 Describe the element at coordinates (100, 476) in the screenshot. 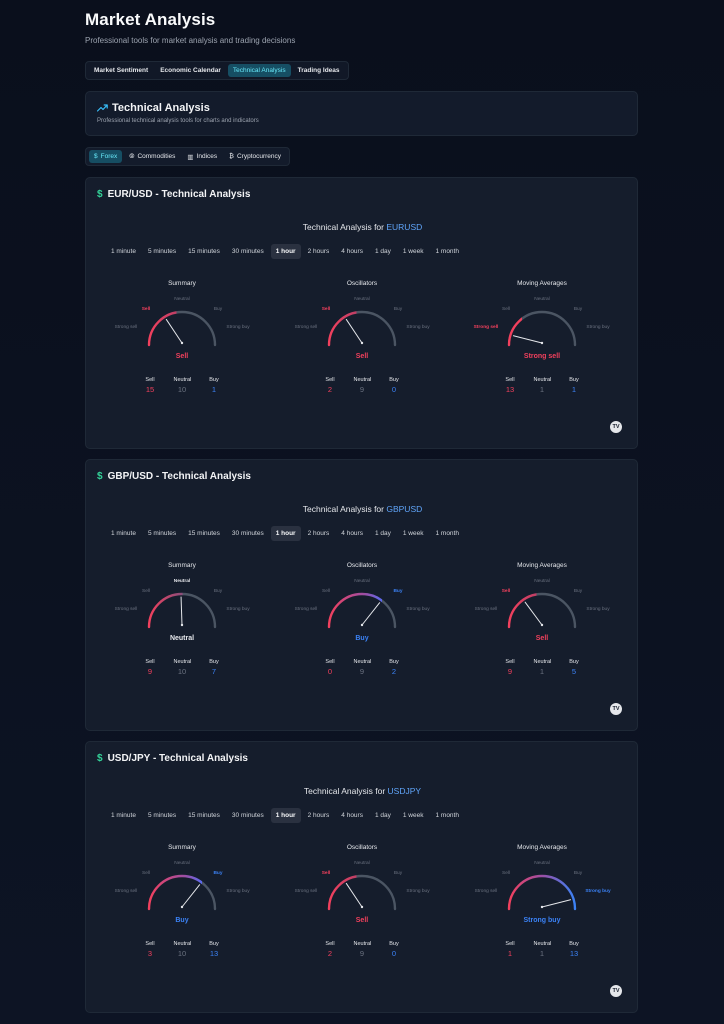

I see `dollar-icon: $` at that location.